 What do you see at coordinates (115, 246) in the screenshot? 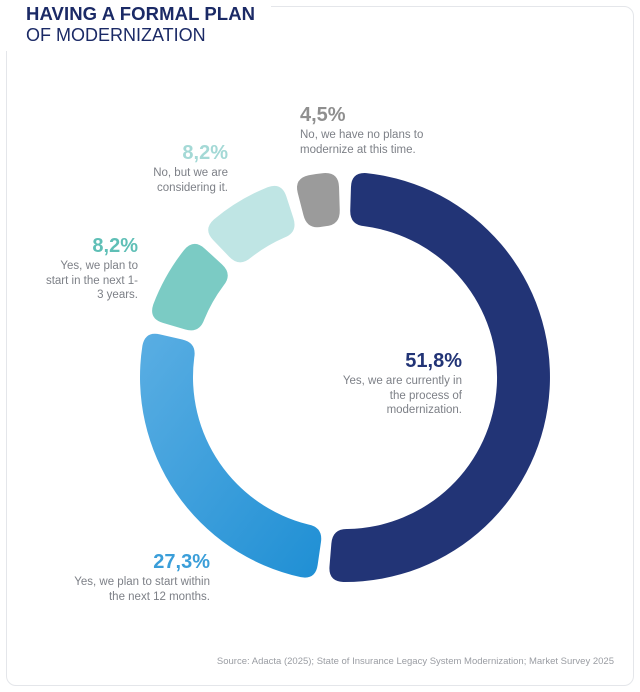
I see `slice-2-percent: 8,2%` at bounding box center [115, 246].